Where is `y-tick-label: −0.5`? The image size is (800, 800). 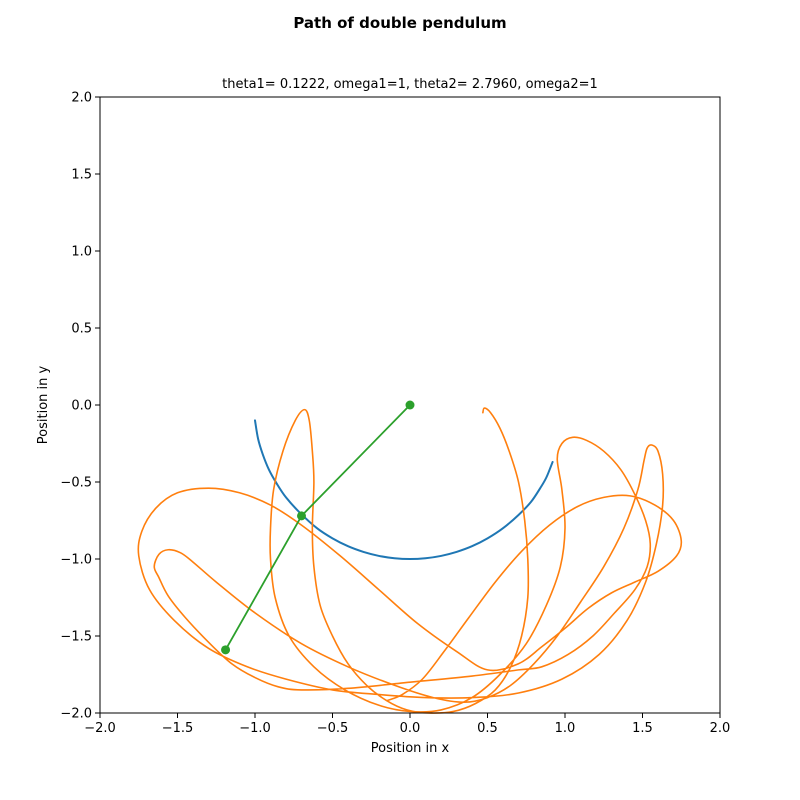
y-tick-label: −0.5 is located at coordinates (76, 483).